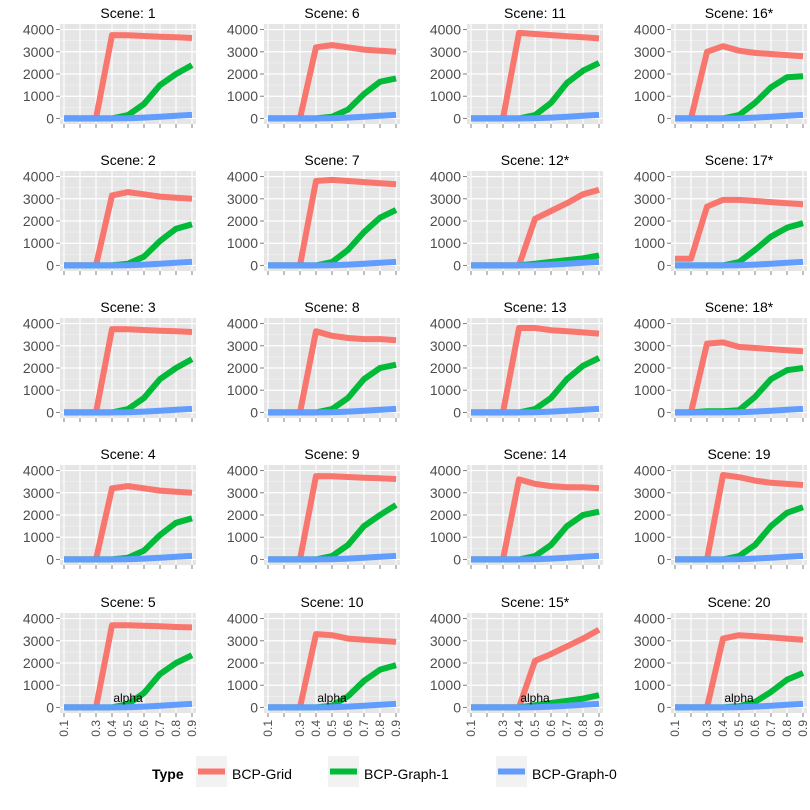  What do you see at coordinates (109, 507) in the screenshot?
I see `facet-panel: Scene: 4 0 1000 2000 3000 4000` at bounding box center [109, 507].